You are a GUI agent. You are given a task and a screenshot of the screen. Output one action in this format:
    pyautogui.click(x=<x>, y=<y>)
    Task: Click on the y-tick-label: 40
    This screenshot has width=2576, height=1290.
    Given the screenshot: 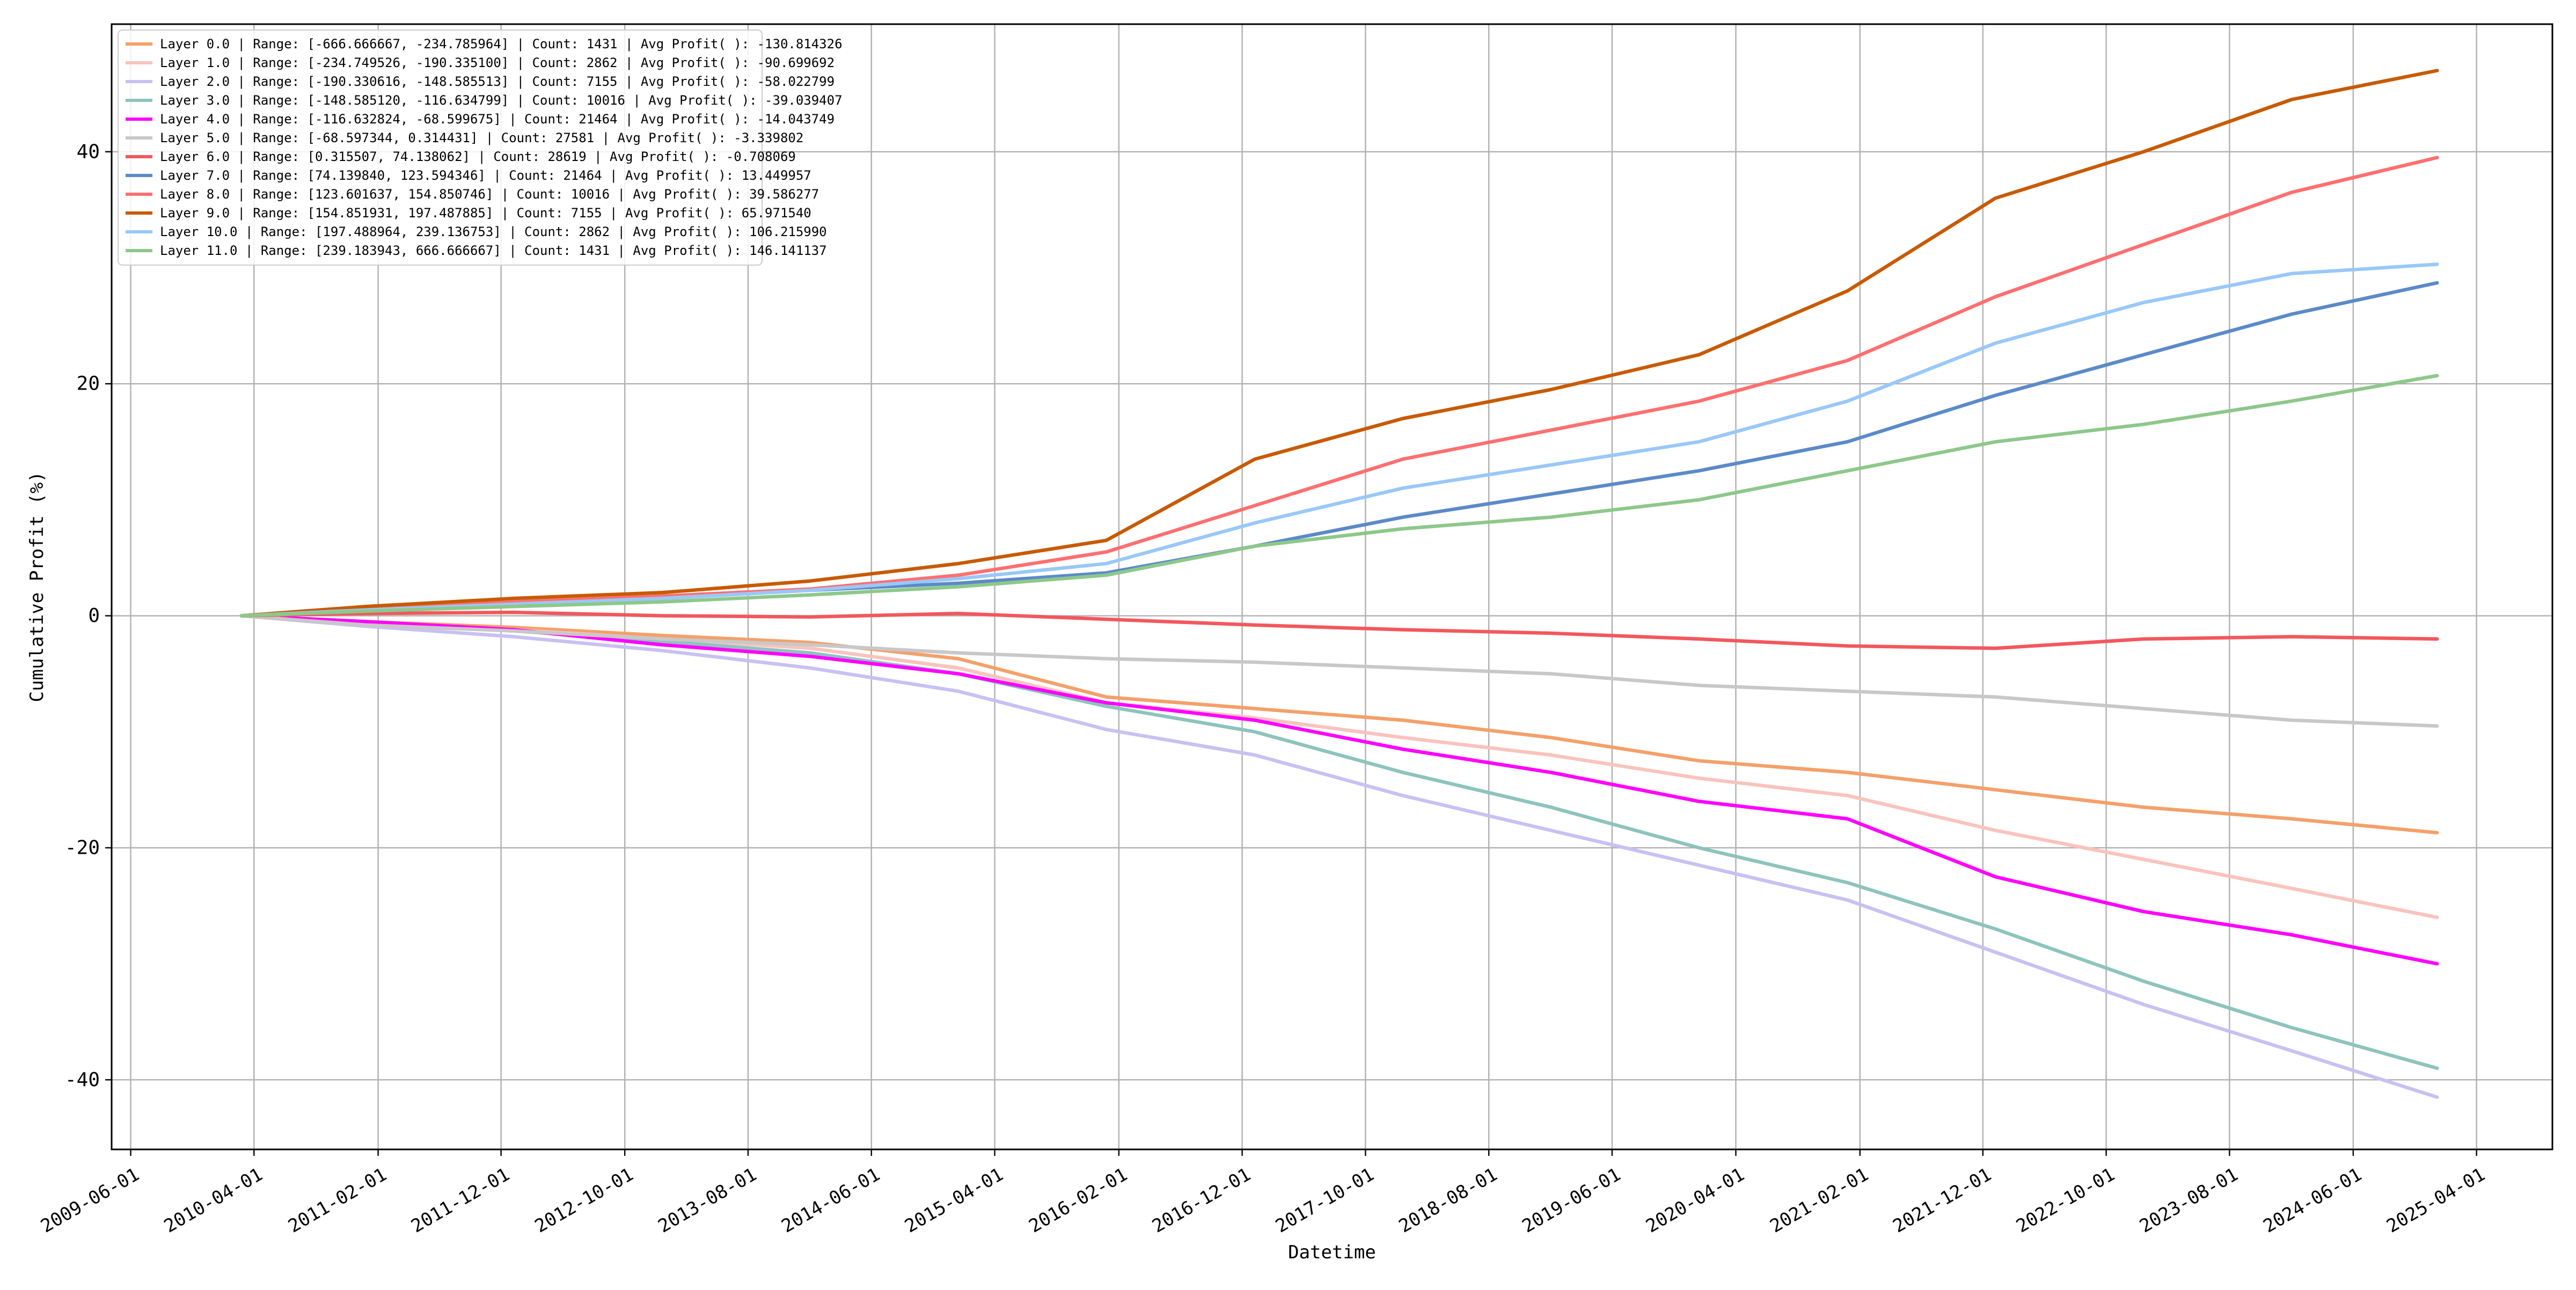 What is the action you would take?
    pyautogui.click(x=88, y=152)
    